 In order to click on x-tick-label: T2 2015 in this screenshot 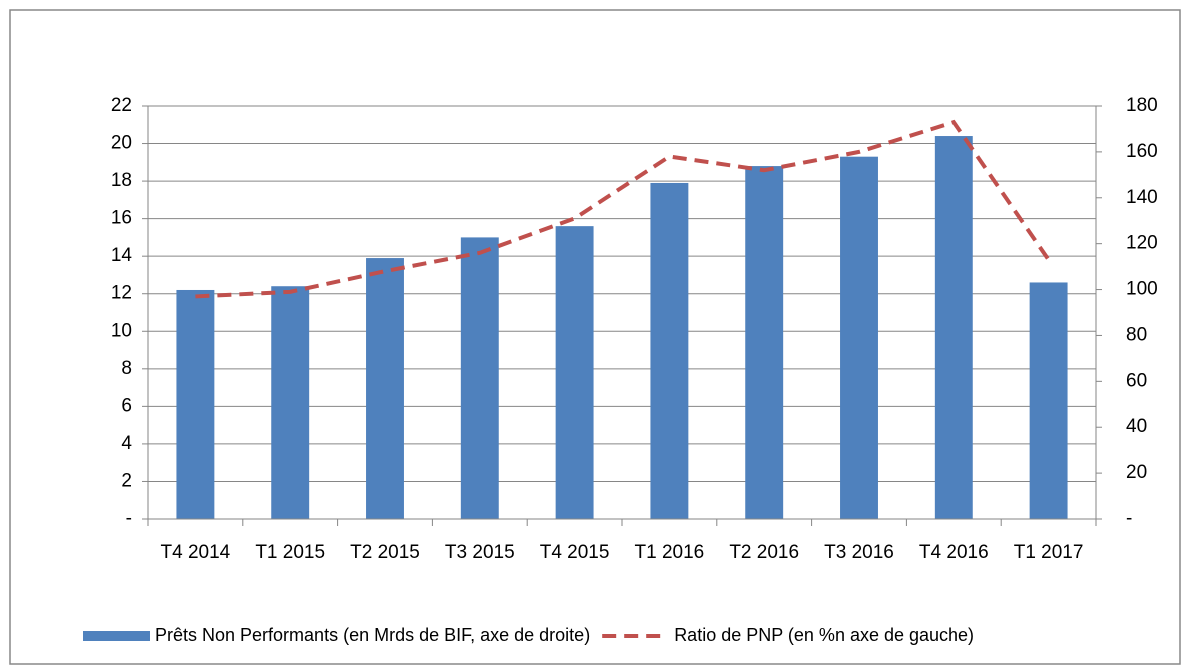, I will do `click(385, 552)`.